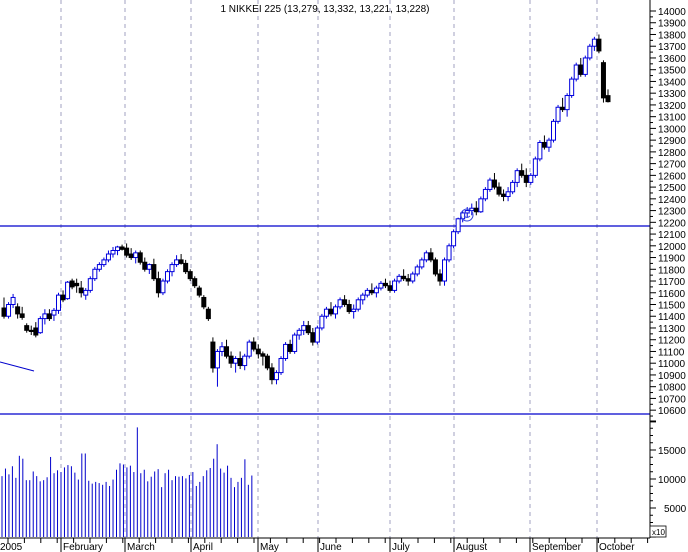 This screenshot has height=552, width=688. I want to click on price-axis-label: 14000, so click(672, 12).